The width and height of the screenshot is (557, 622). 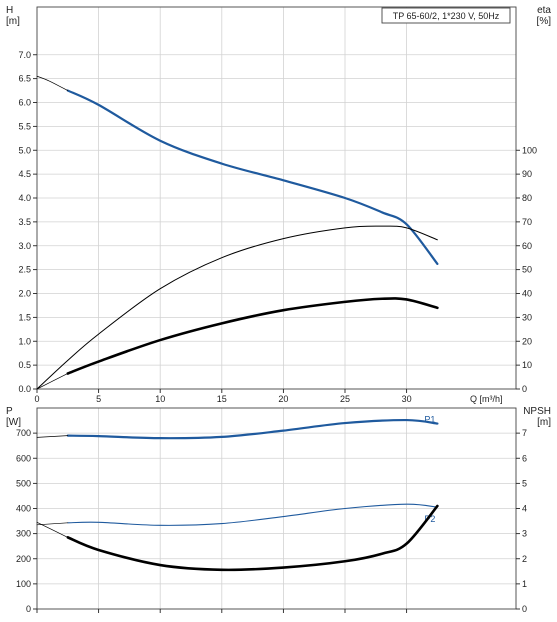 I want to click on top-y-right-tick-label: 70, so click(x=527, y=222).